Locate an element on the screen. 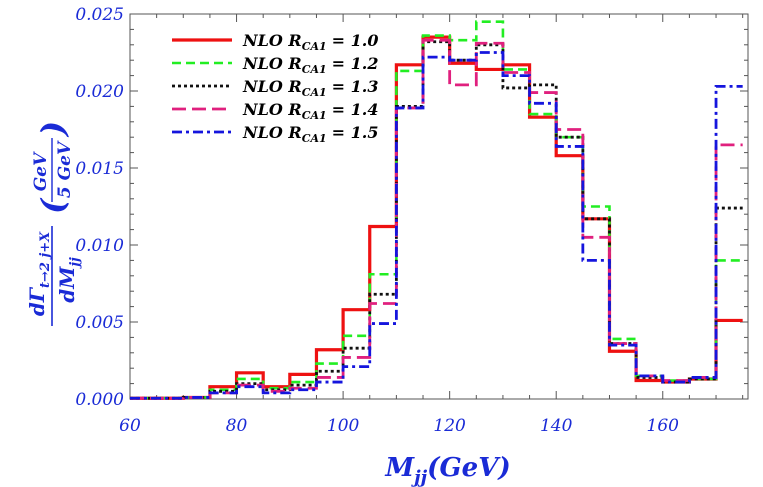  legend-label-value: = 1.5 is located at coordinates (355, 132).